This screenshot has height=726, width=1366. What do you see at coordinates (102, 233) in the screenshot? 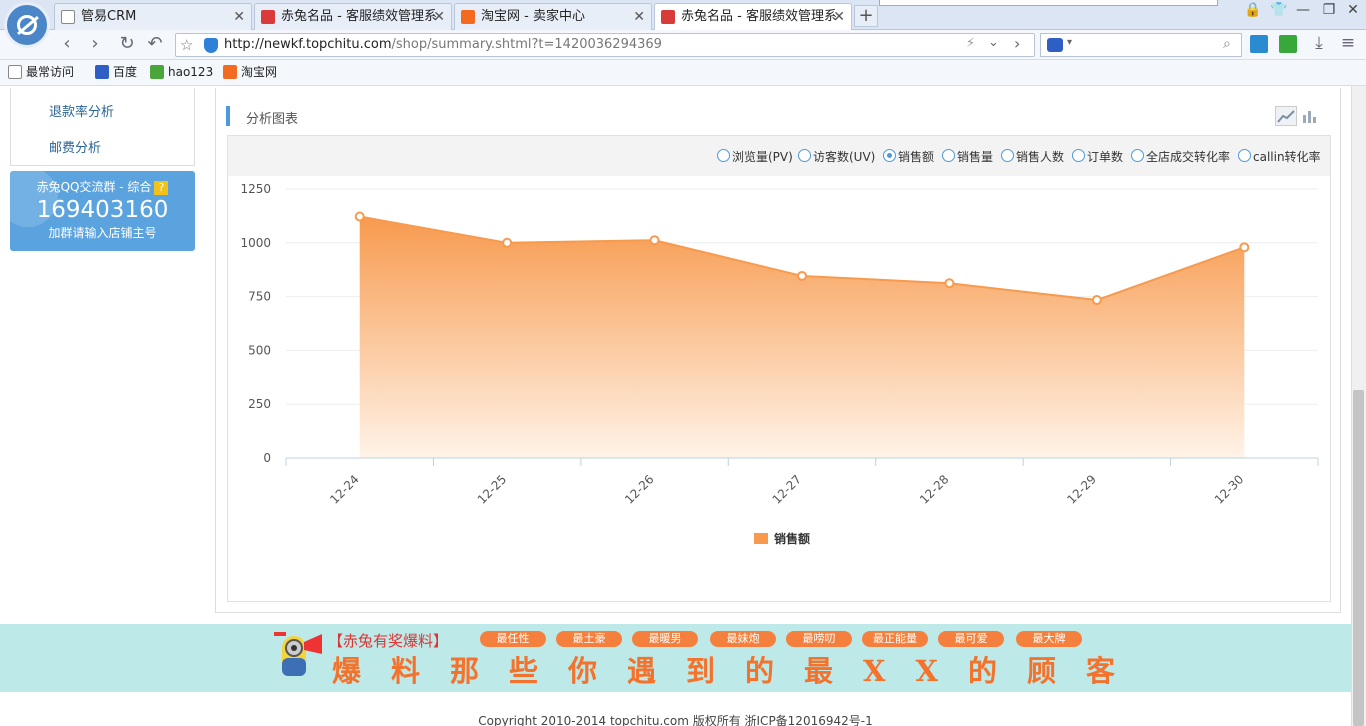
I see `qq-group-note: 加群请输入店铺主号` at bounding box center [102, 233].